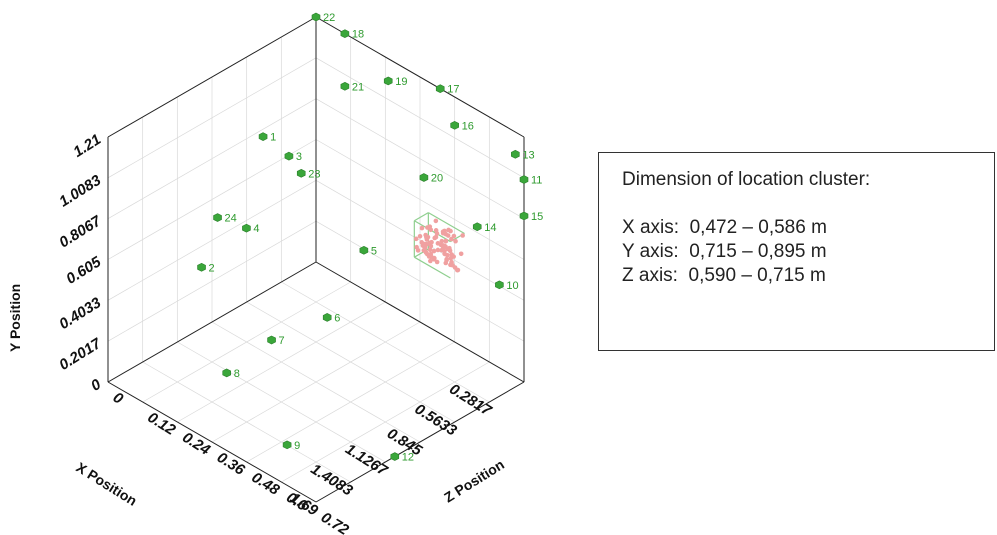  What do you see at coordinates (332, 480) in the screenshot?
I see `x-tick-label: 1.4083` at bounding box center [332, 480].